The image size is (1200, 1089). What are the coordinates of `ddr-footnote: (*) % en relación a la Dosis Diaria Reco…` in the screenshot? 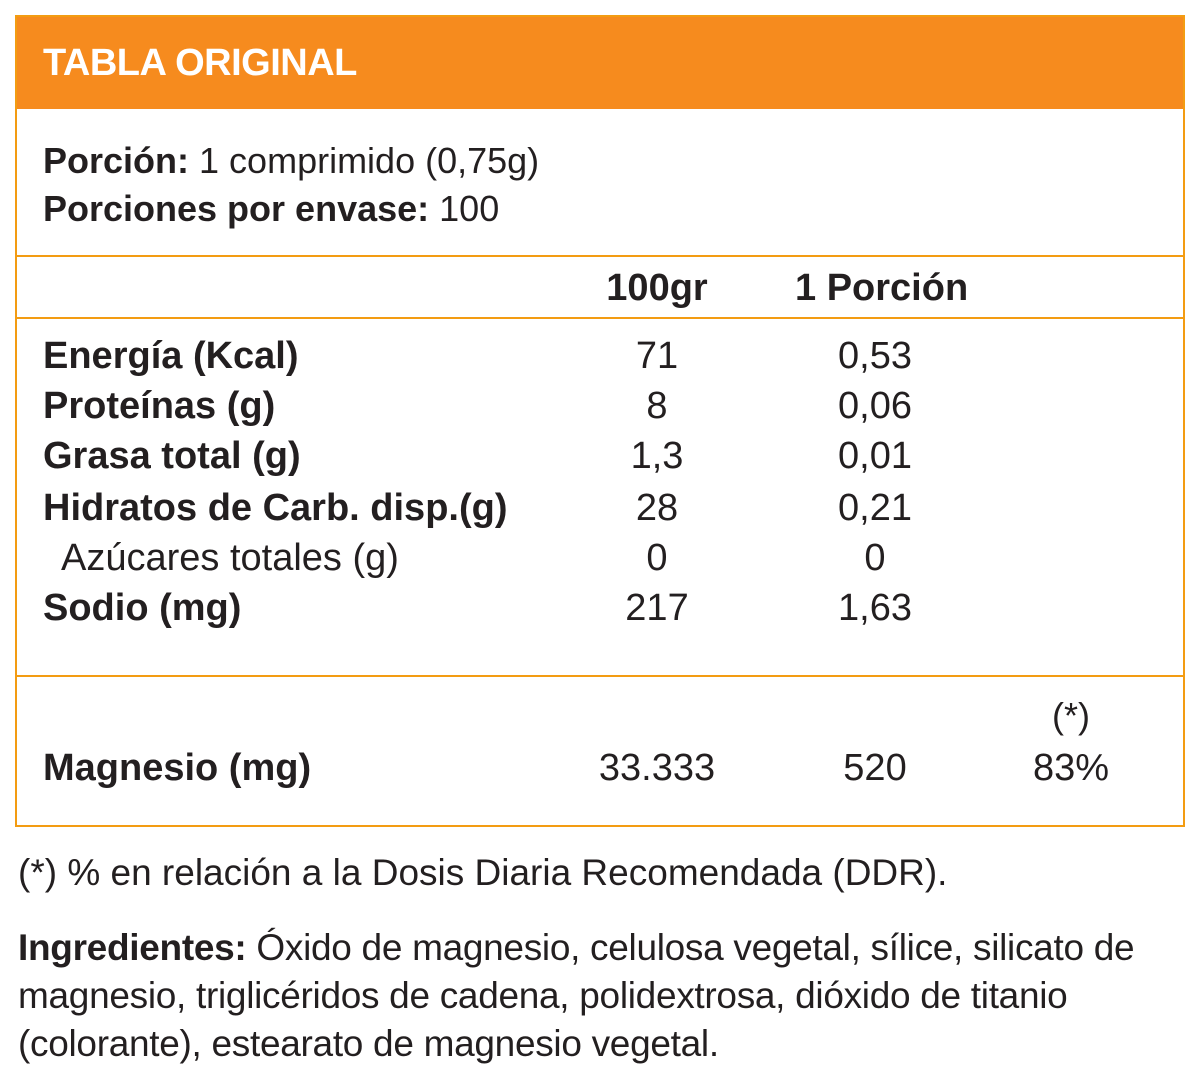 It's located at (483, 872).